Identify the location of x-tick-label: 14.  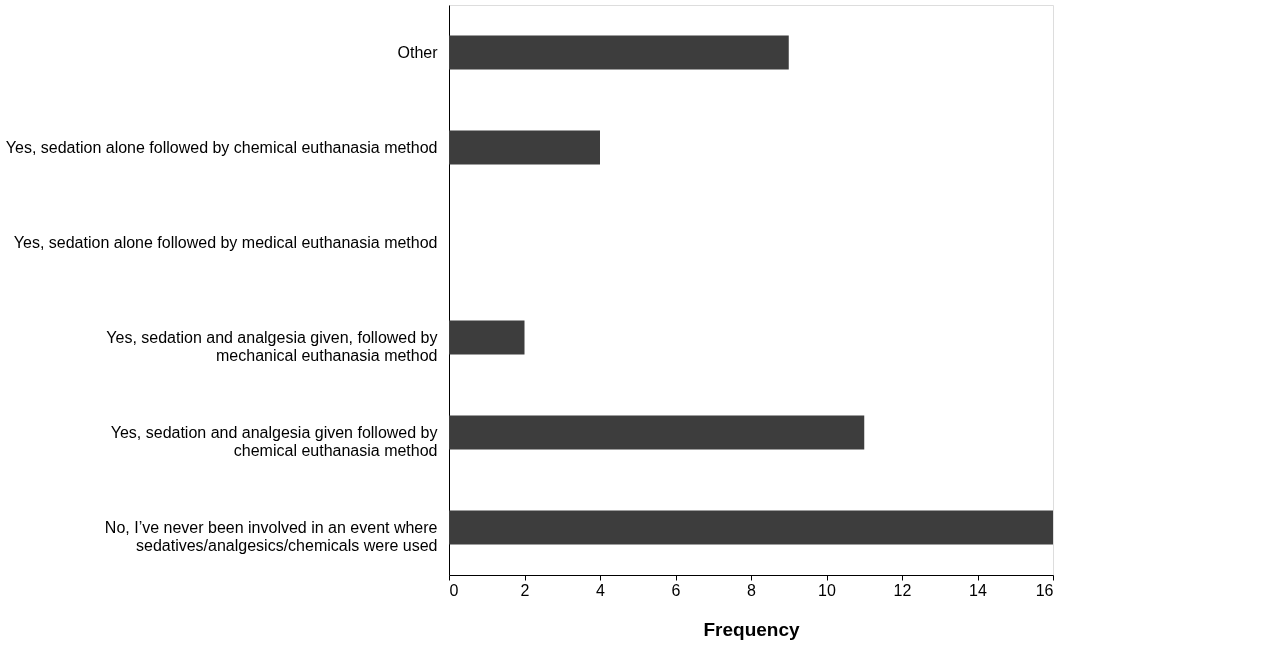
(978, 590).